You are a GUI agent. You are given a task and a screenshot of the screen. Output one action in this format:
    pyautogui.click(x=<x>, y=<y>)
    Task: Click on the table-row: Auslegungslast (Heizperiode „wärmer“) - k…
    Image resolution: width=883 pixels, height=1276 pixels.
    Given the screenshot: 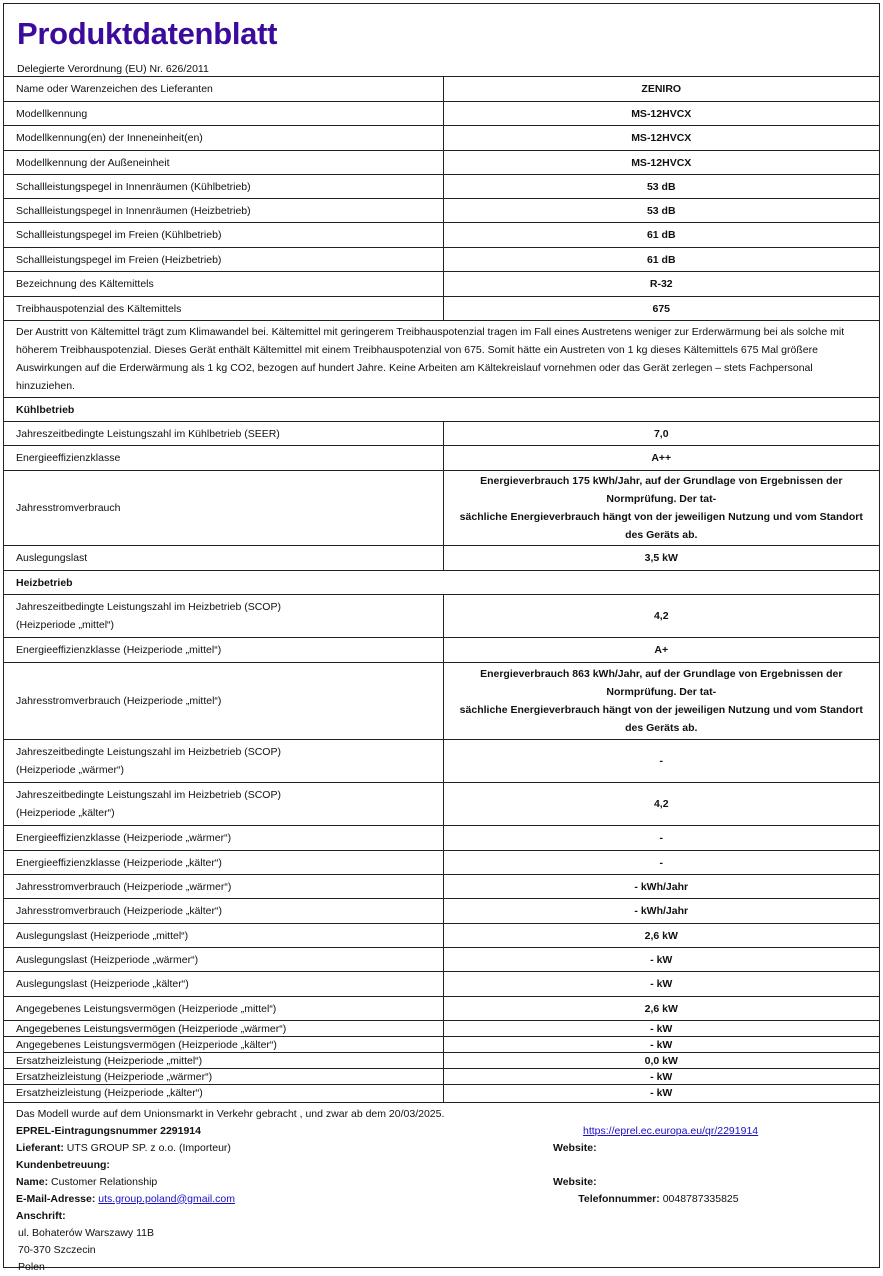 What is the action you would take?
    pyautogui.click(x=441, y=959)
    